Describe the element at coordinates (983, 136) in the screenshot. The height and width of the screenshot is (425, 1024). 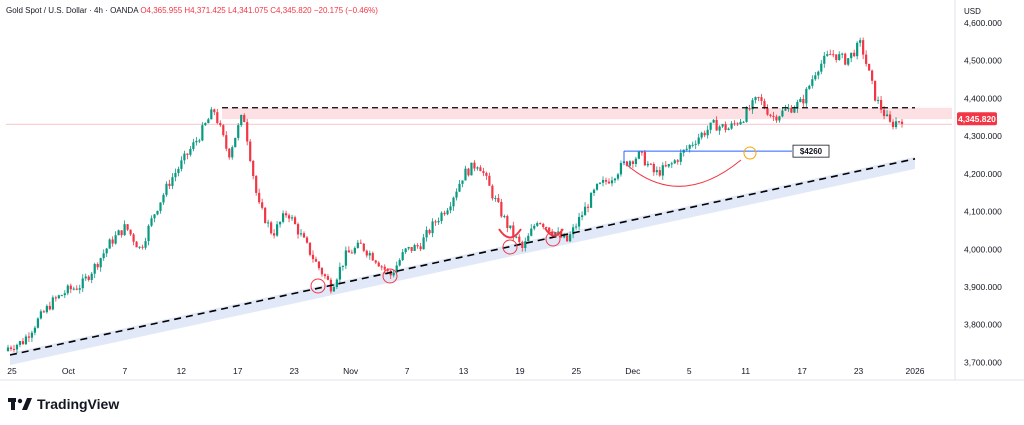
I see `price-tick-label: 4,300.000` at that location.